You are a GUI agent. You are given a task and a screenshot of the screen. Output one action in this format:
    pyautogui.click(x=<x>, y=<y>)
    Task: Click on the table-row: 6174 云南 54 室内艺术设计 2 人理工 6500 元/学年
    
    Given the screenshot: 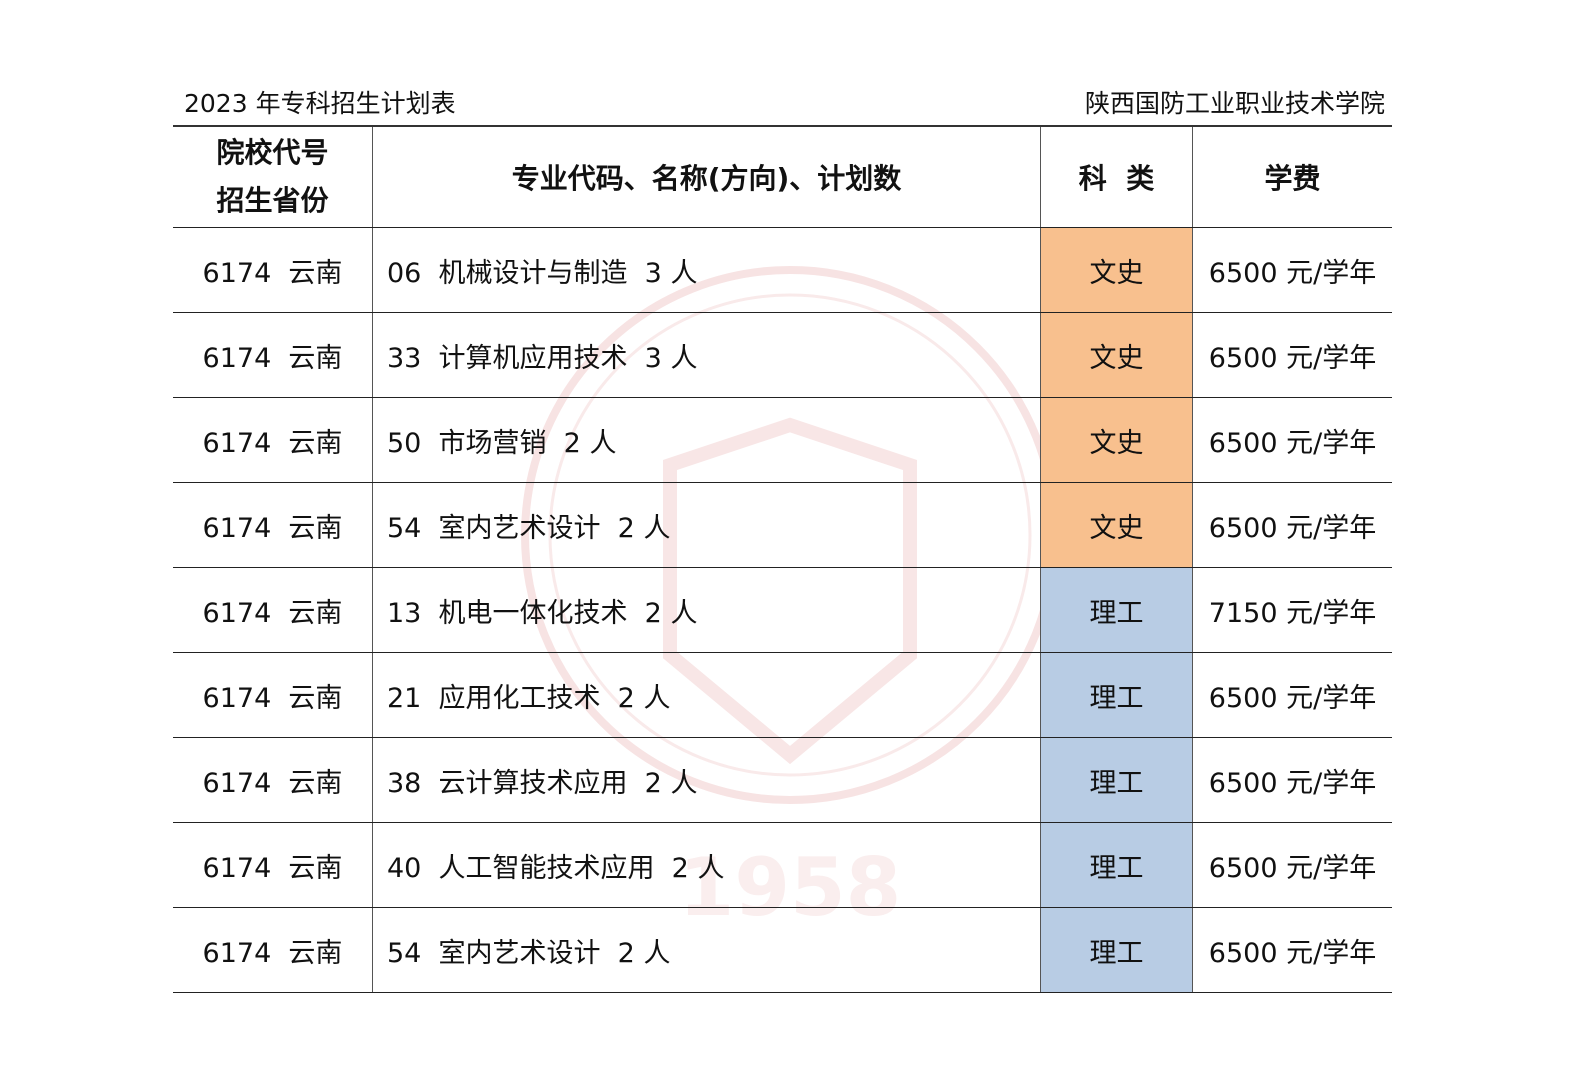 What is the action you would take?
    pyautogui.click(x=782, y=950)
    